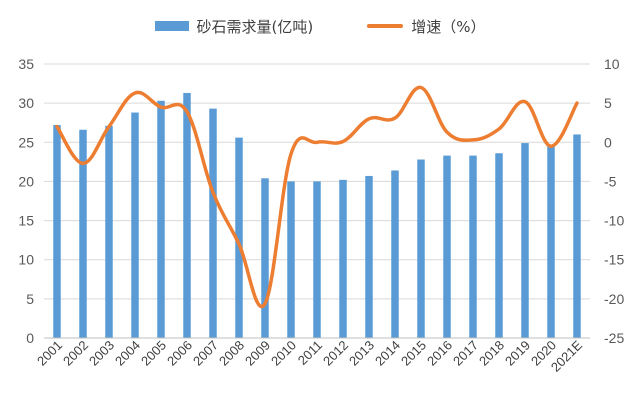 This screenshot has height=407, width=640. What do you see at coordinates (610, 181) in the screenshot?
I see `y-right-tick-label: -5` at bounding box center [610, 181].